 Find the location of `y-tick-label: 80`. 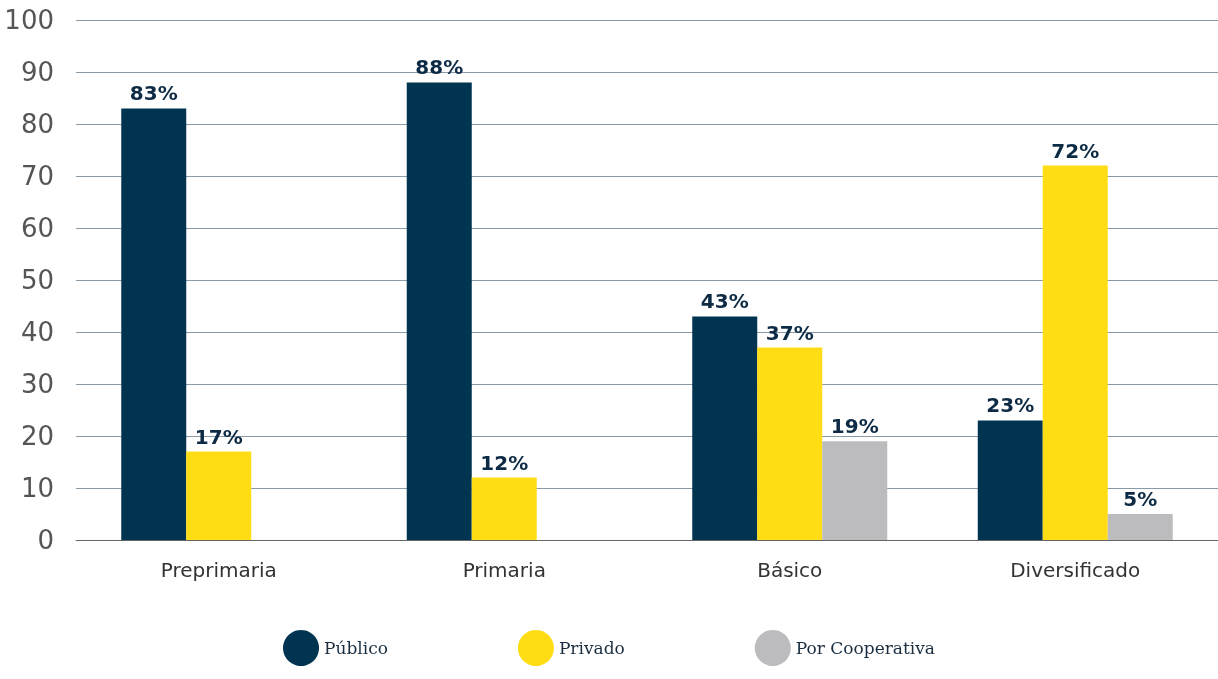

y-tick-label: 80 is located at coordinates (37, 124).